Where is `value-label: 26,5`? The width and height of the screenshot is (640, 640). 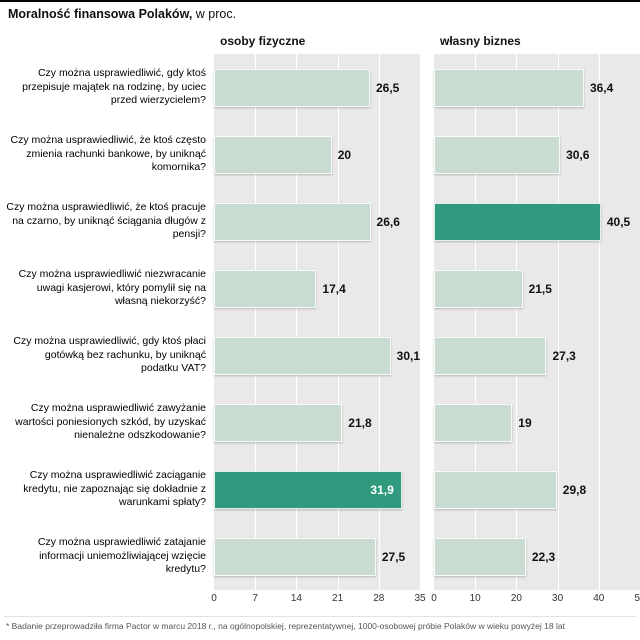
value-label: 26,5 is located at coordinates (387, 87).